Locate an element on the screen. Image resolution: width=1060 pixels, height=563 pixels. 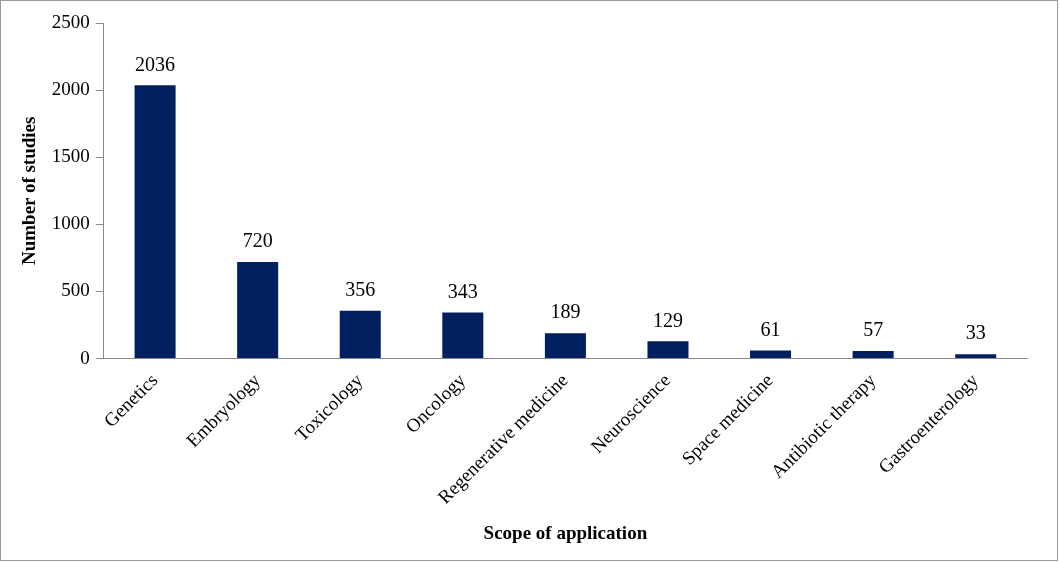
y-tick-label: 1500 is located at coordinates (70, 156).